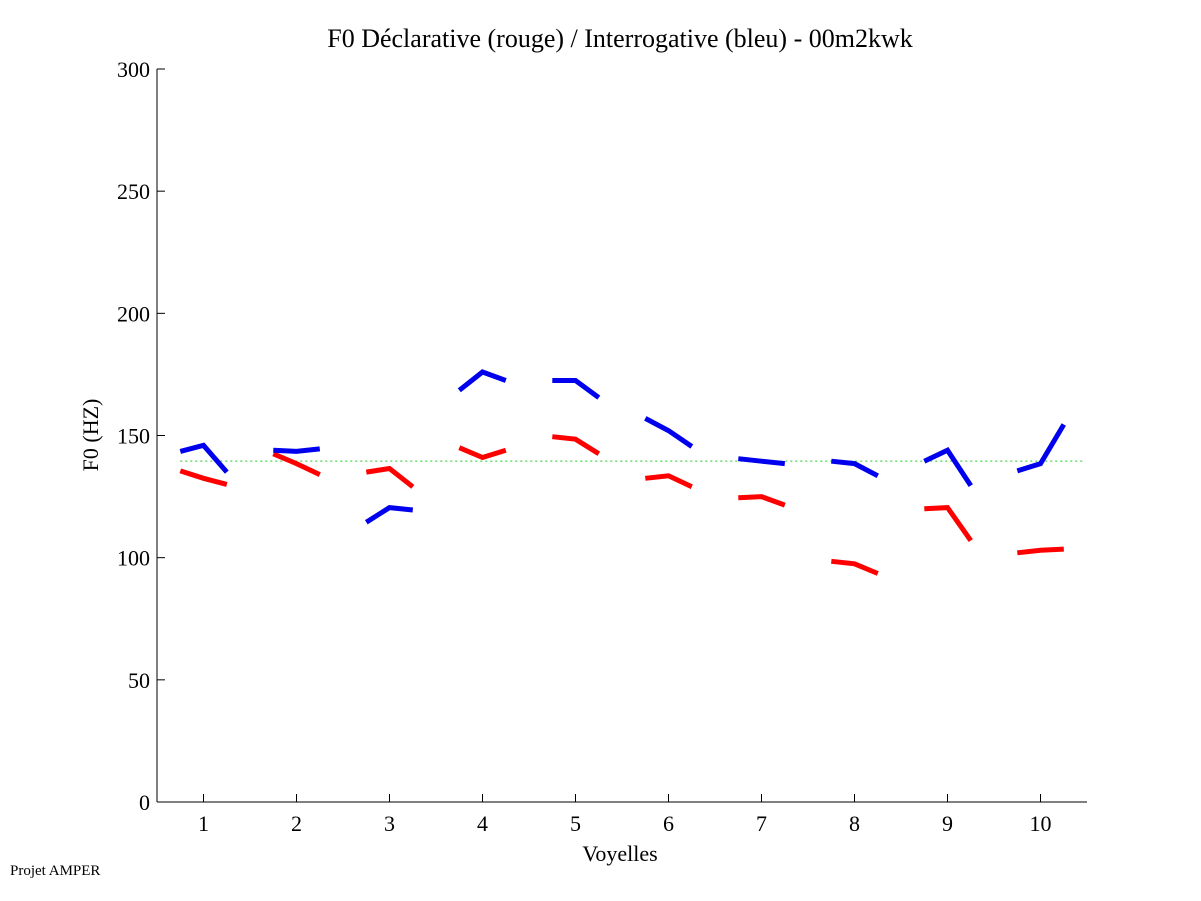 Image resolution: width=1201 pixels, height=901 pixels. What do you see at coordinates (144, 802) in the screenshot?
I see `y-tick-label: 0` at bounding box center [144, 802].